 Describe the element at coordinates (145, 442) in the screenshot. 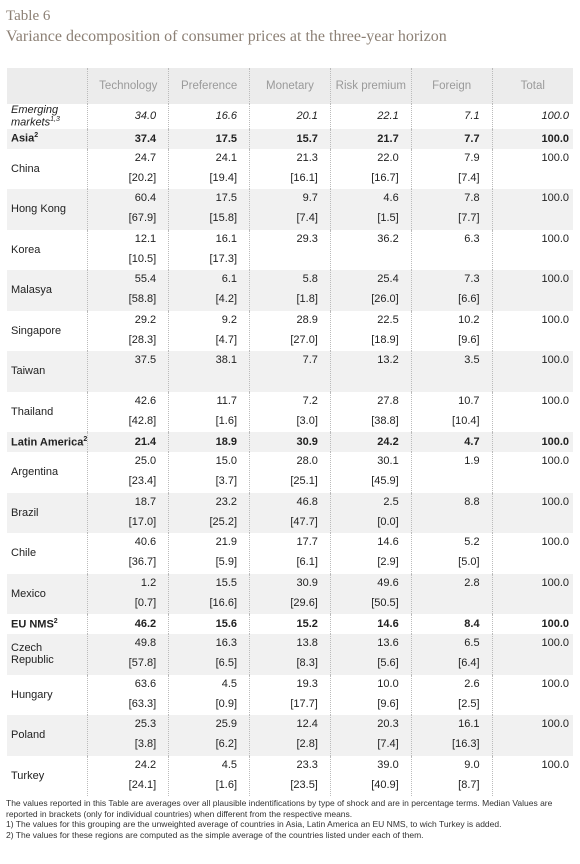

I see `value: 21.4` at that location.